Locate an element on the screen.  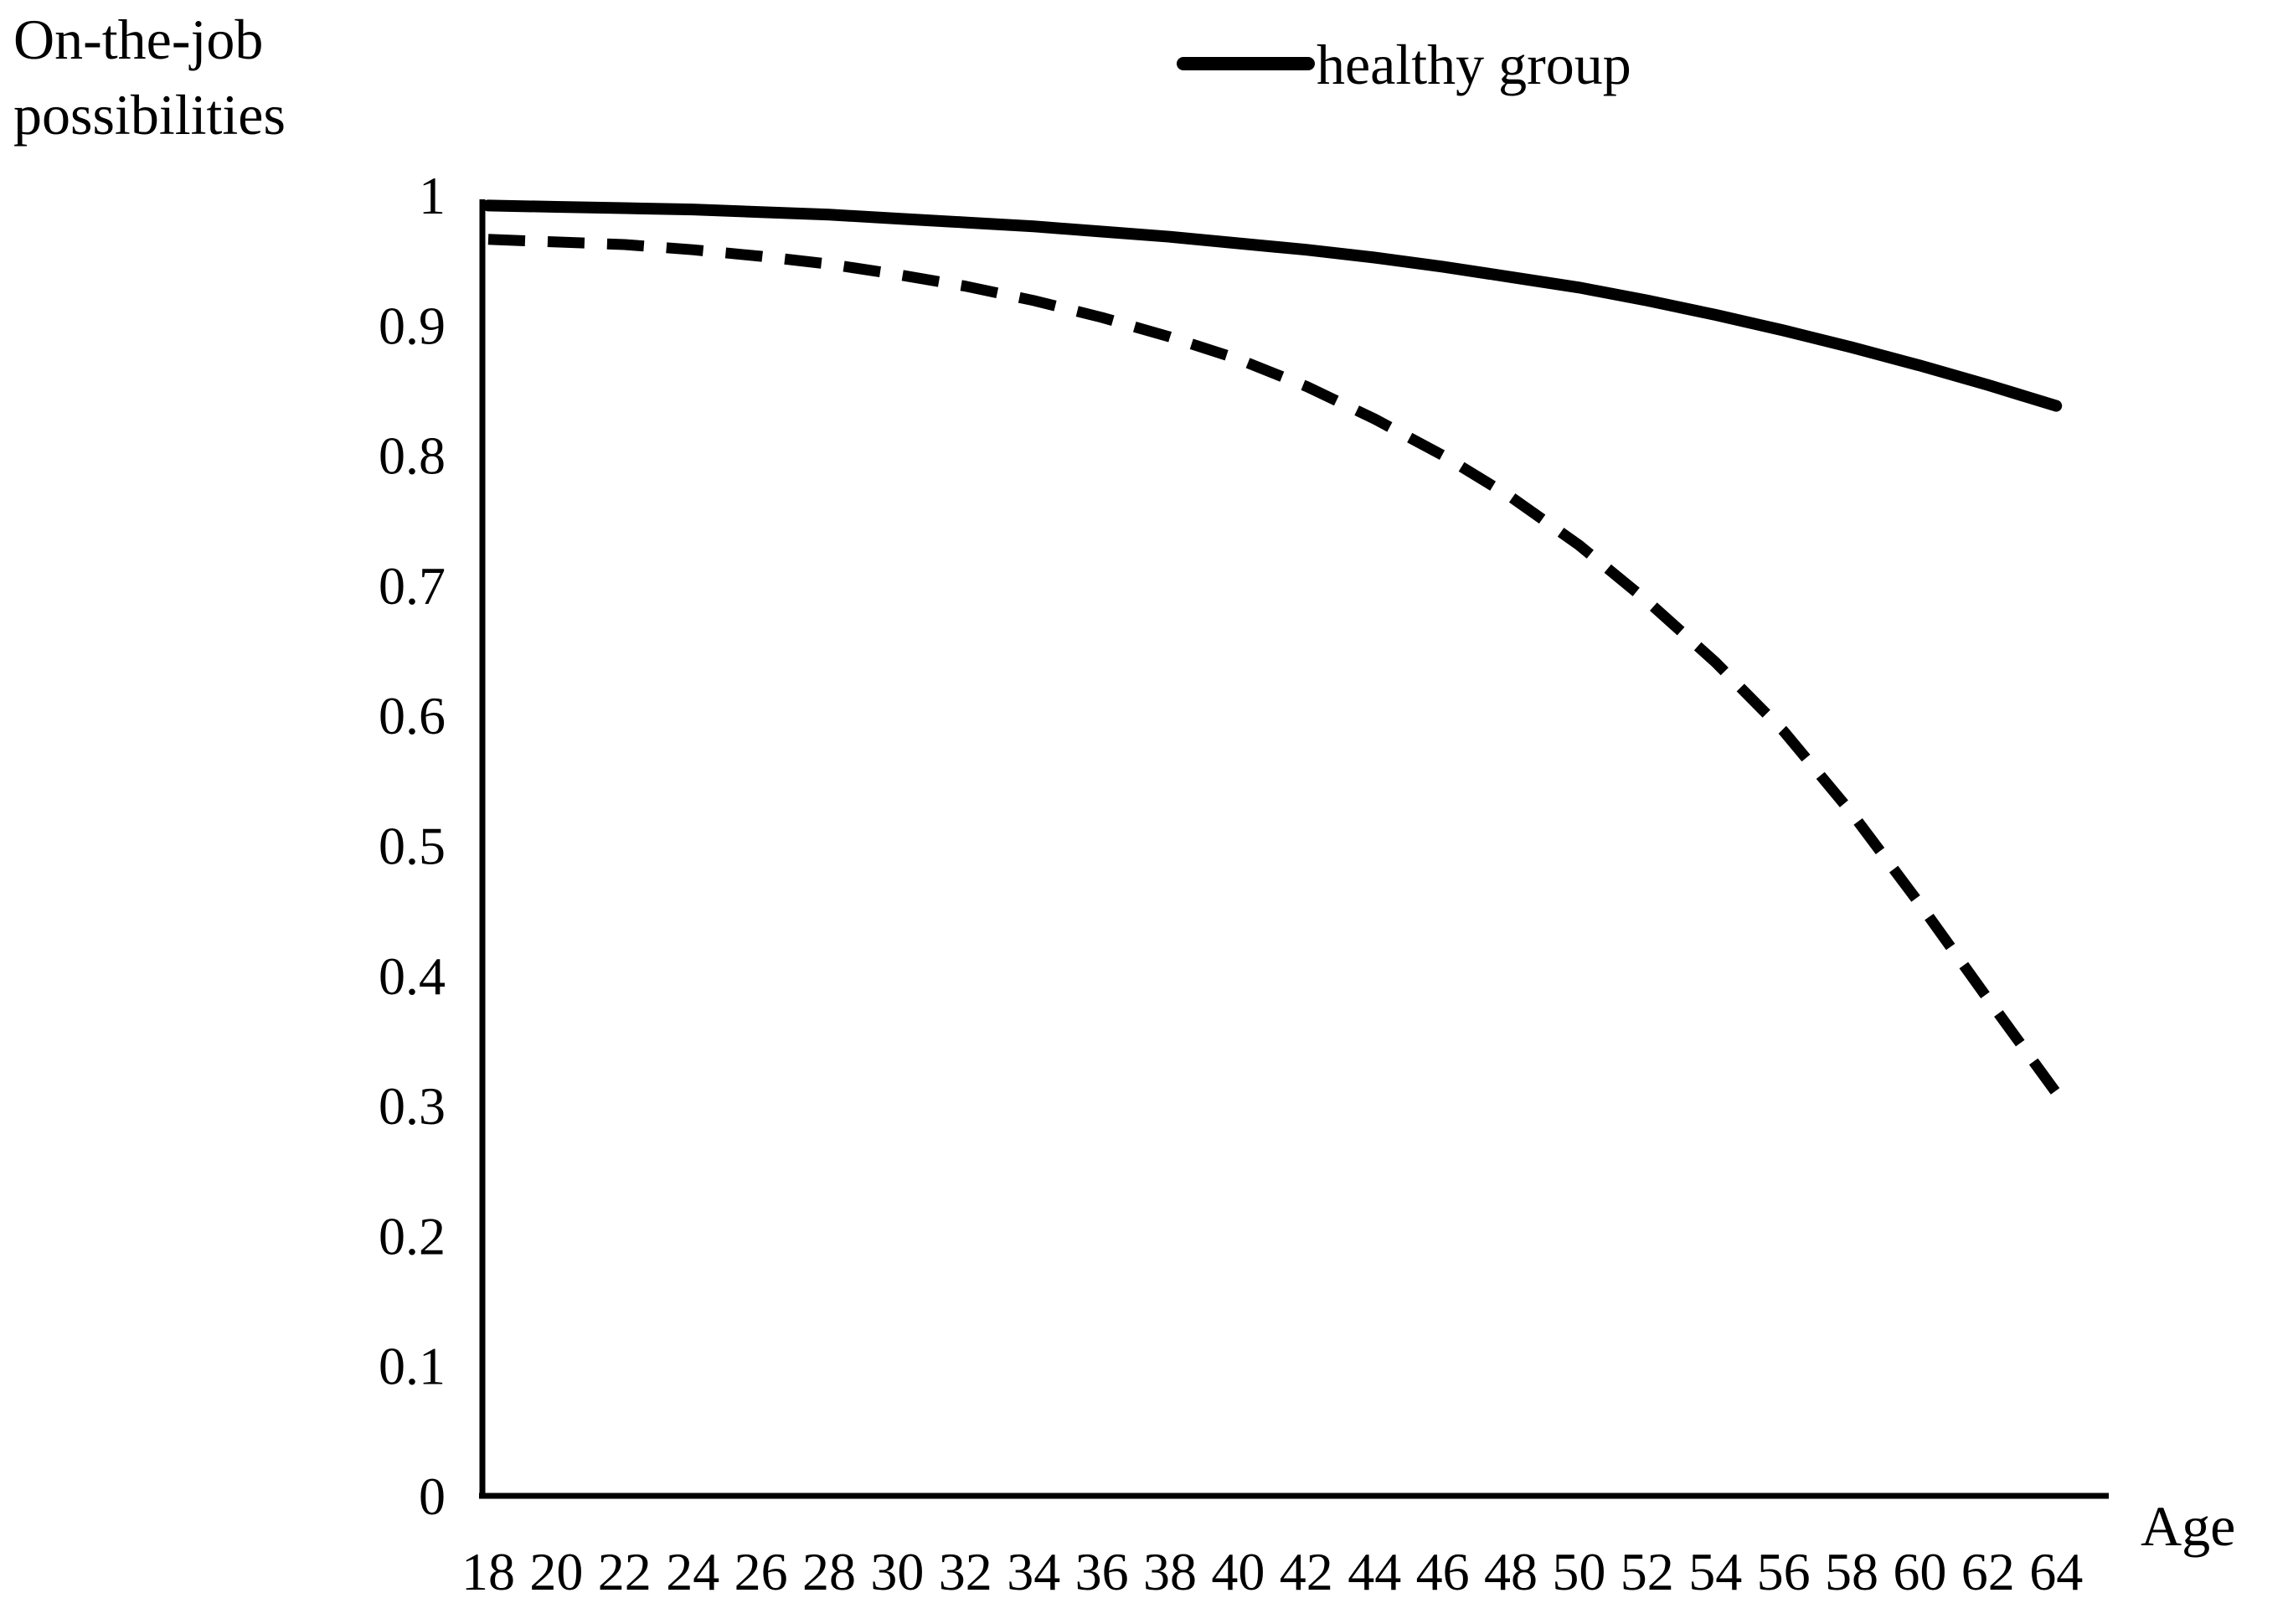
y-tick-label: 0.8 is located at coordinates (412, 456).